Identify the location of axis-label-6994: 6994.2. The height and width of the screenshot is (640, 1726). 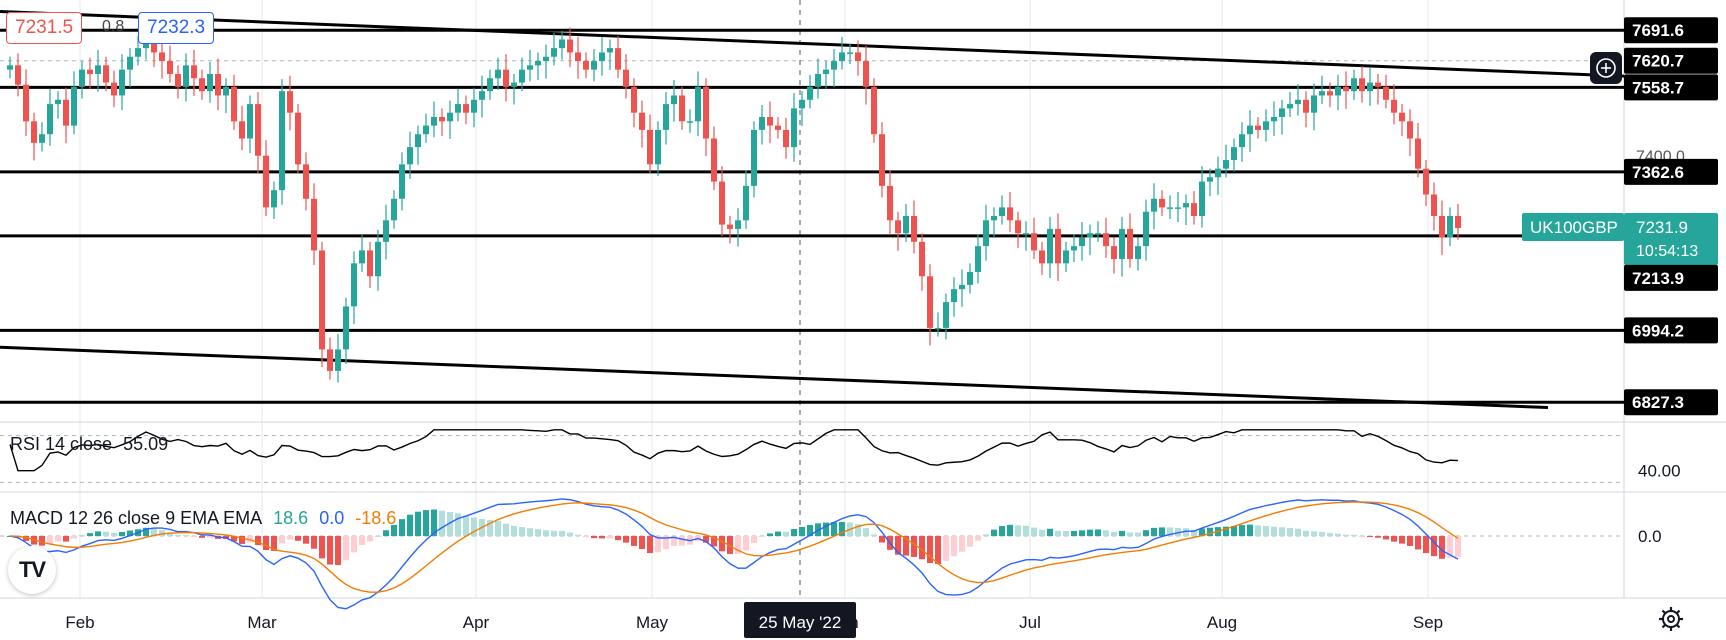
(1671, 330).